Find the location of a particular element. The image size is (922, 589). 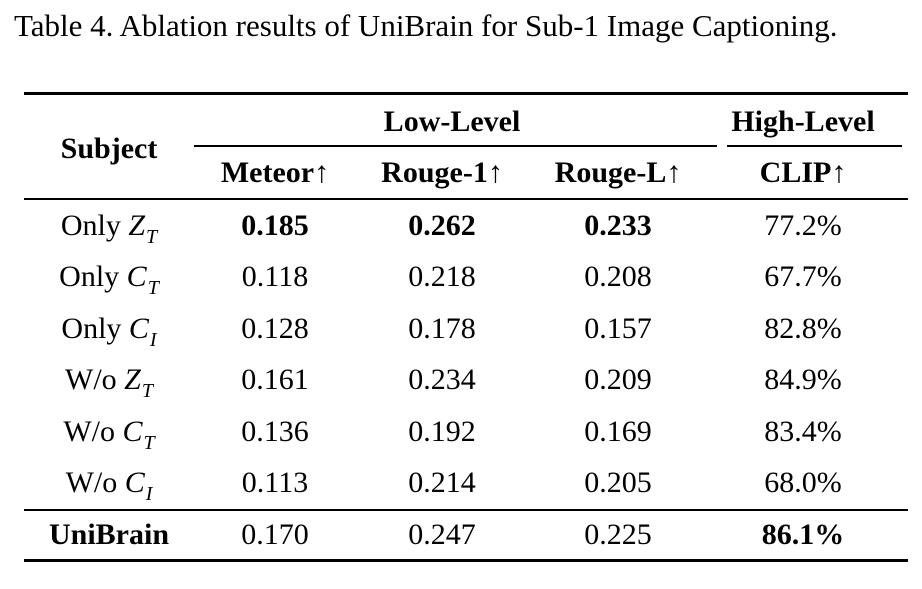

top-rule is located at coordinates (466, 93).